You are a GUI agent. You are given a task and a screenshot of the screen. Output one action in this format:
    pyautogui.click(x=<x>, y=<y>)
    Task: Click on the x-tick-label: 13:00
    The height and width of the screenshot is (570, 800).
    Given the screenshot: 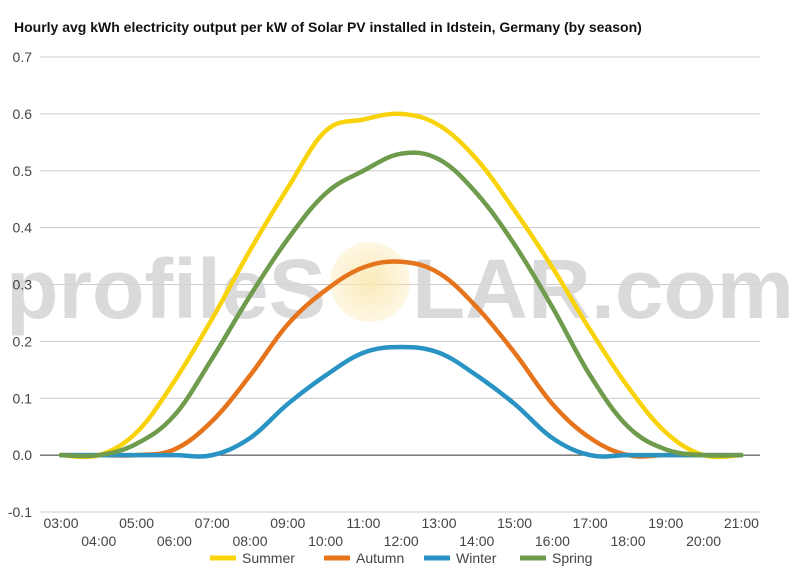 What is the action you would take?
    pyautogui.click(x=438, y=523)
    